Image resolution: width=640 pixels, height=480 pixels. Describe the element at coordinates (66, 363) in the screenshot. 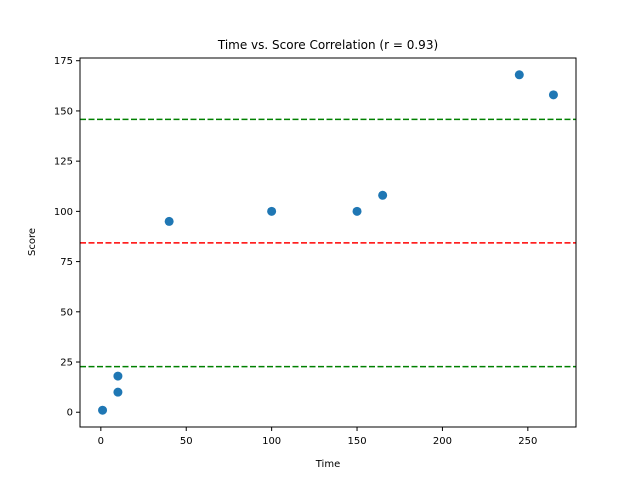

I see `y-tick-label: 25` at that location.